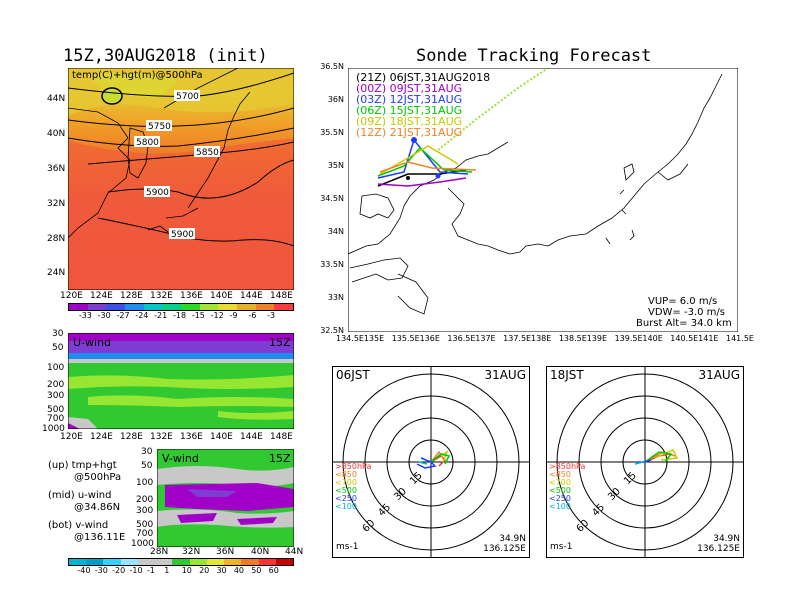 This screenshot has width=792, height=612. Describe the element at coordinates (150, 570) in the screenshot. I see `colorbar-label: -1` at that location.